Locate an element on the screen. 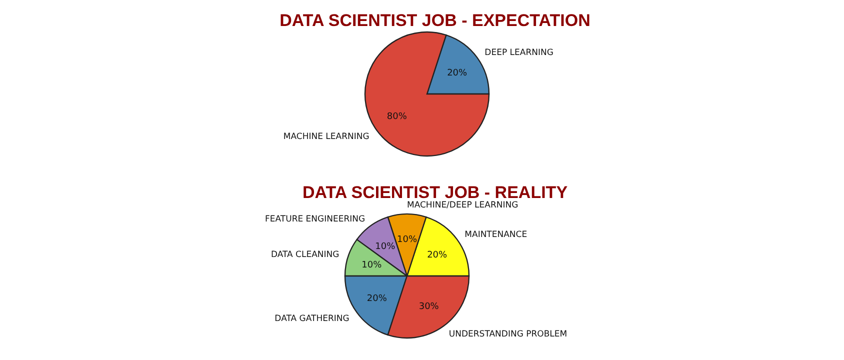  slice-label: DATA CLEANING is located at coordinates (305, 255).